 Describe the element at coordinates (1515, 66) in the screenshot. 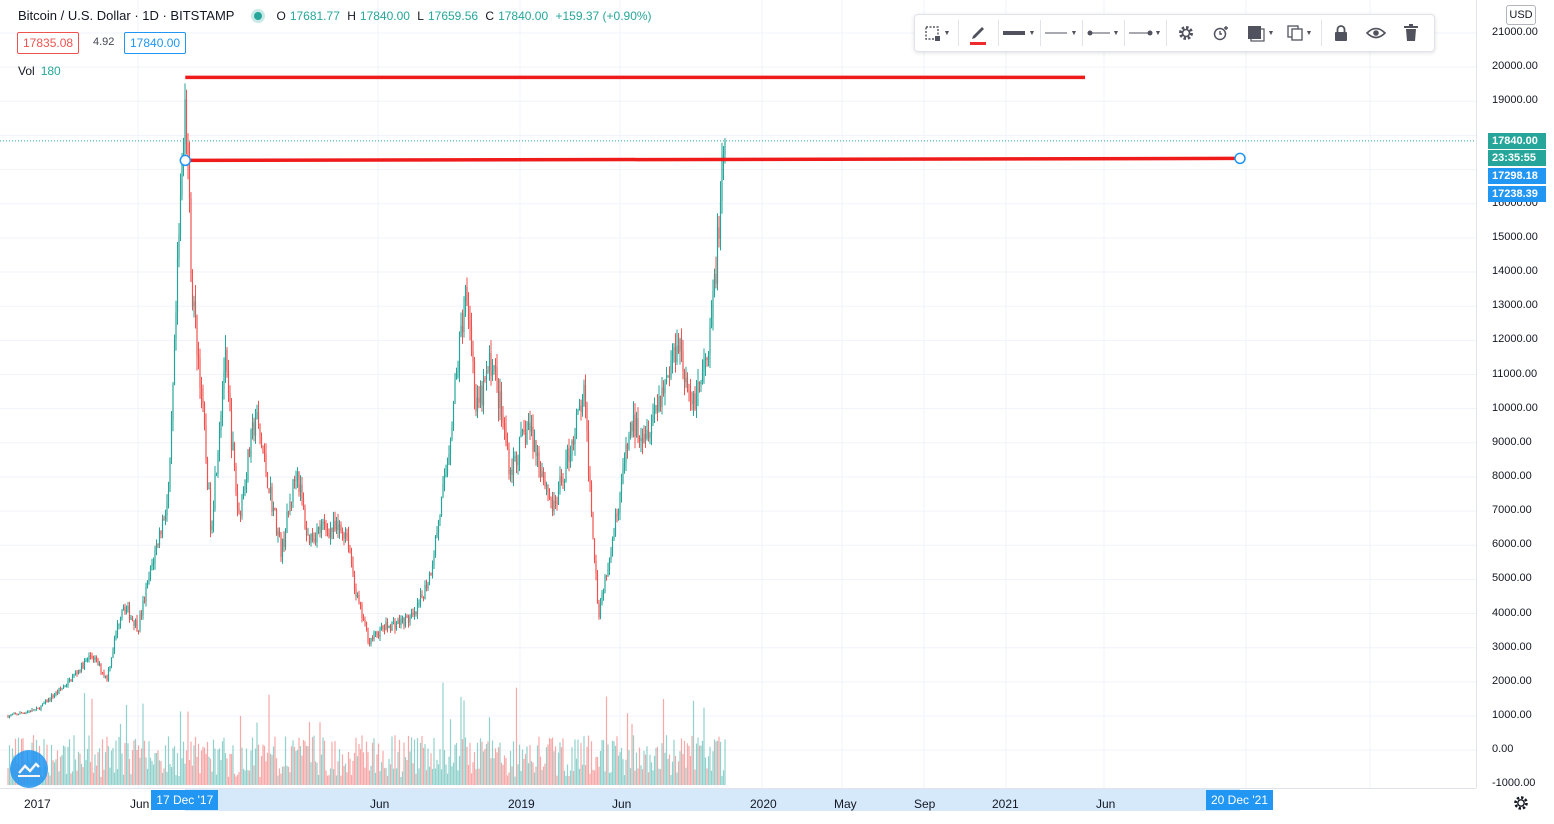

I see `price-axis-label: 20000.00` at that location.